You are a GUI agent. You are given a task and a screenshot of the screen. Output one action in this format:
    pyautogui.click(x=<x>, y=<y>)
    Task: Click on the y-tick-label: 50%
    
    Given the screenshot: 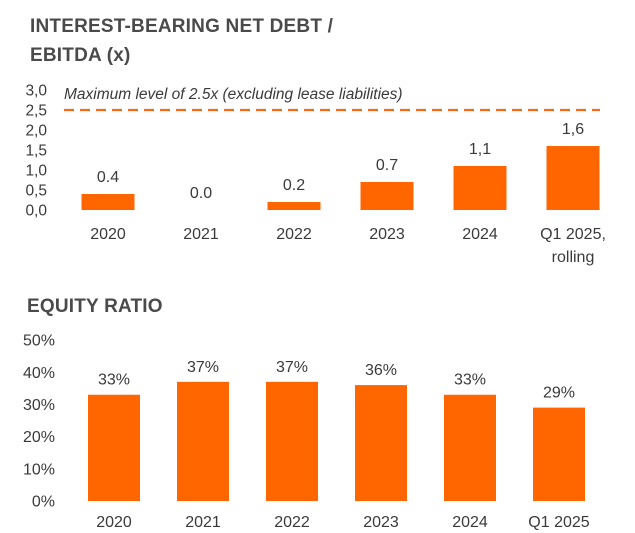 What is the action you would take?
    pyautogui.click(x=39, y=341)
    